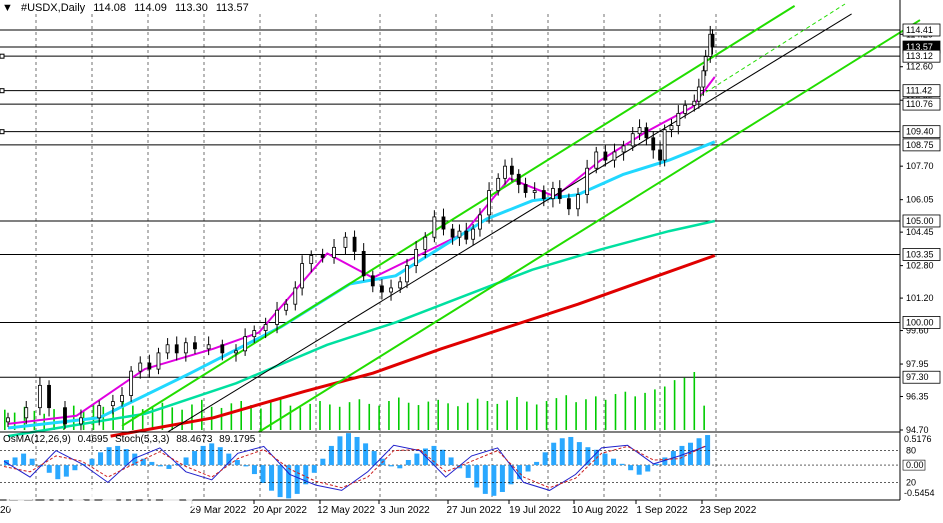 This screenshot has width=943, height=523. What do you see at coordinates (232, 8) in the screenshot?
I see `close-value: 113.57` at bounding box center [232, 8].